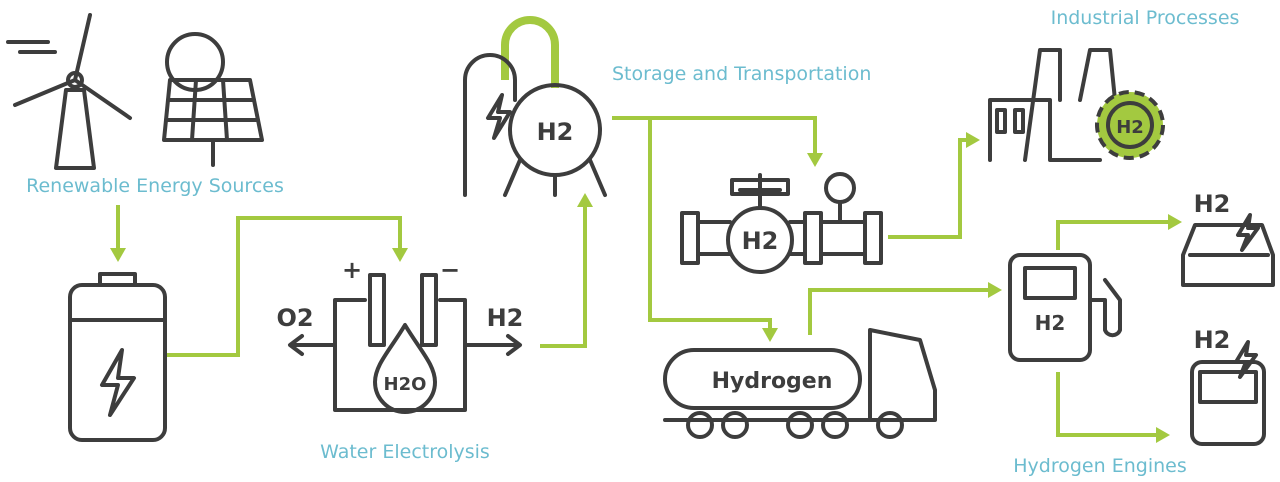  Describe the element at coordinates (781, 223) in the screenshot. I see `pipeline` at that location.